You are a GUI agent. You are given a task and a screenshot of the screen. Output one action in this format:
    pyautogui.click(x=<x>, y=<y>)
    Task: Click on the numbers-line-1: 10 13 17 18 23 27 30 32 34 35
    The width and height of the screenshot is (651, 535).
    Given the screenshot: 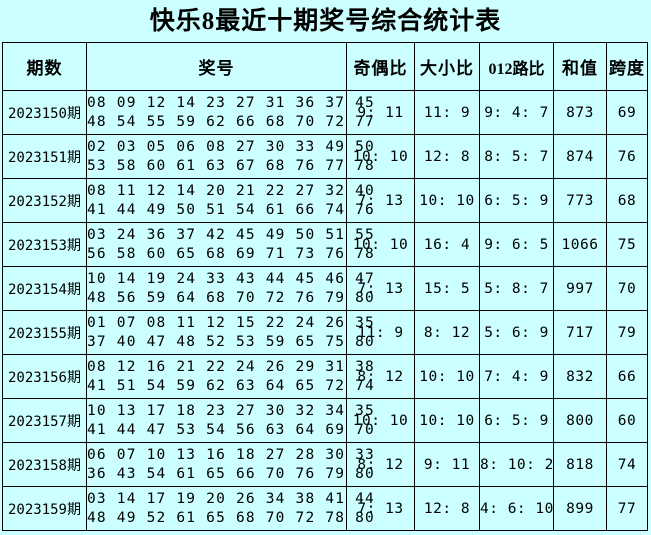 What is the action you would take?
    pyautogui.click(x=231, y=410)
    